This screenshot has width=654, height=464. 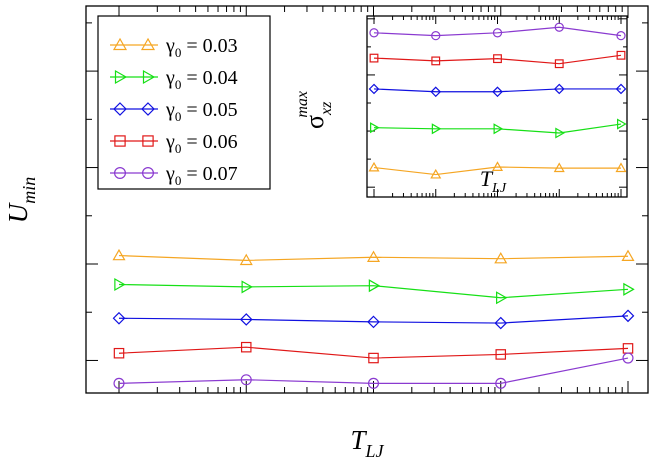 What do you see at coordinates (201, 79) in the screenshot?
I see `legend-label: γ0 = 0.04` at bounding box center [201, 79].